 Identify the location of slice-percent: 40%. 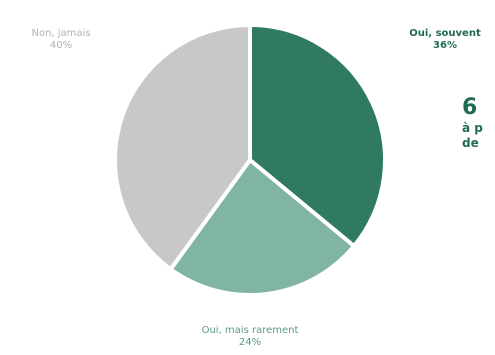
(61, 45).